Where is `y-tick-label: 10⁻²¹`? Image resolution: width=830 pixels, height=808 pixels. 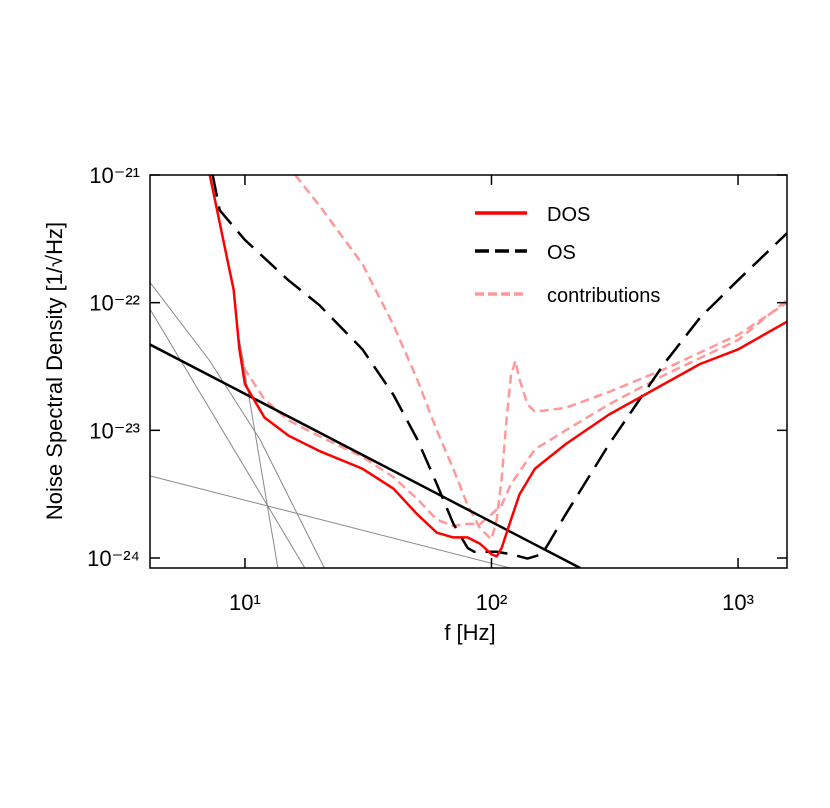 y-tick-label: 10⁻²¹ is located at coordinates (114, 175).